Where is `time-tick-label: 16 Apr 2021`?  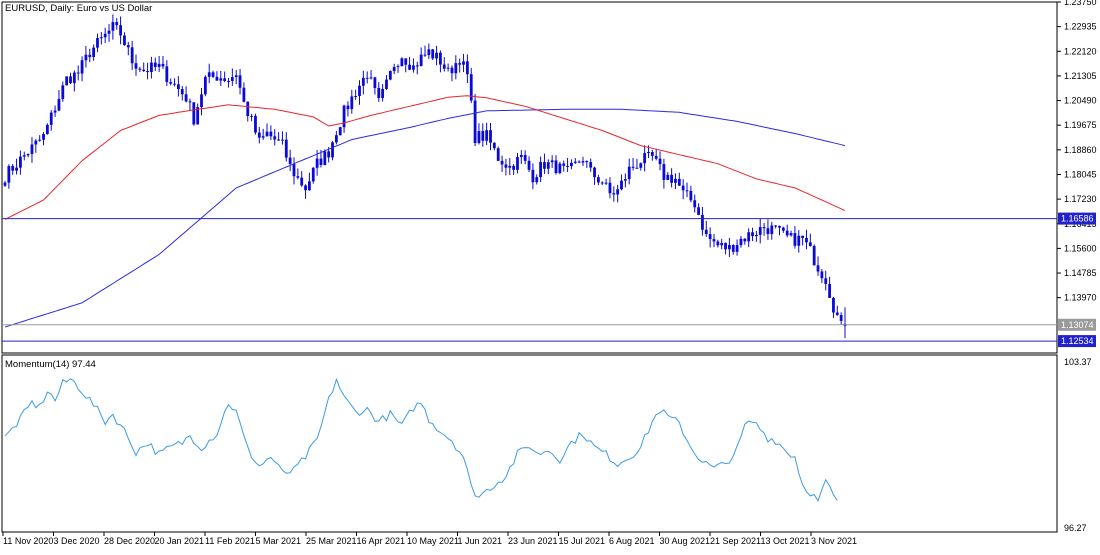 time-tick-label: 16 Apr 2021 is located at coordinates (381, 541).